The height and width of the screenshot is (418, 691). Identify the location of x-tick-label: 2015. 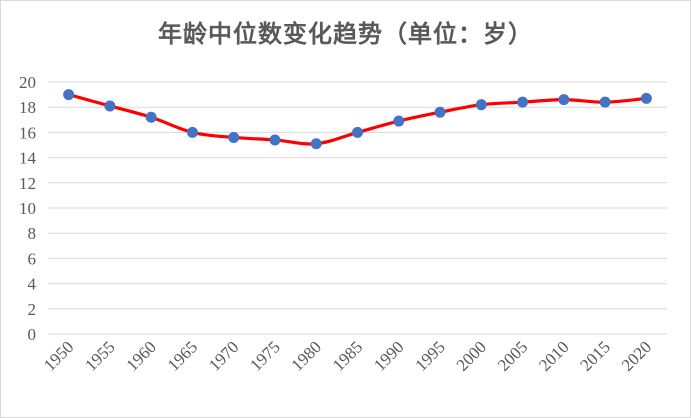
(594, 355).